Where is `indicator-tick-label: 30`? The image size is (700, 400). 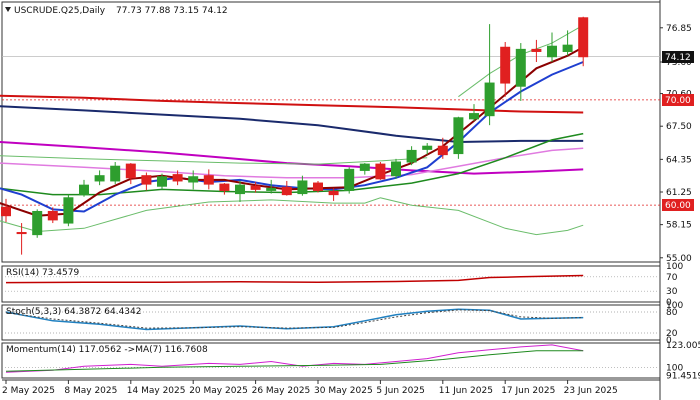 indicator-tick-label: 30 is located at coordinates (672, 292).